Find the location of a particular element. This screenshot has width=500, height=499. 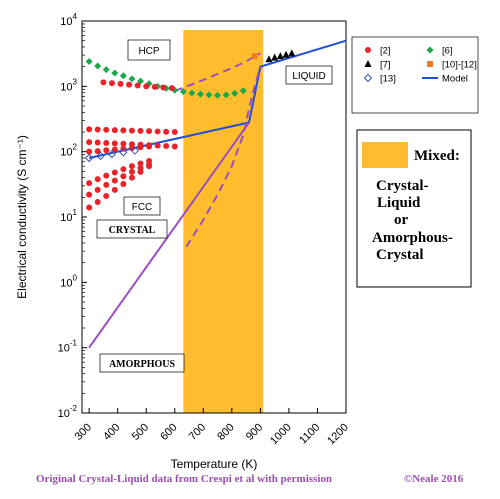

footer-copyright: ©Neale 2016 is located at coordinates (434, 479).